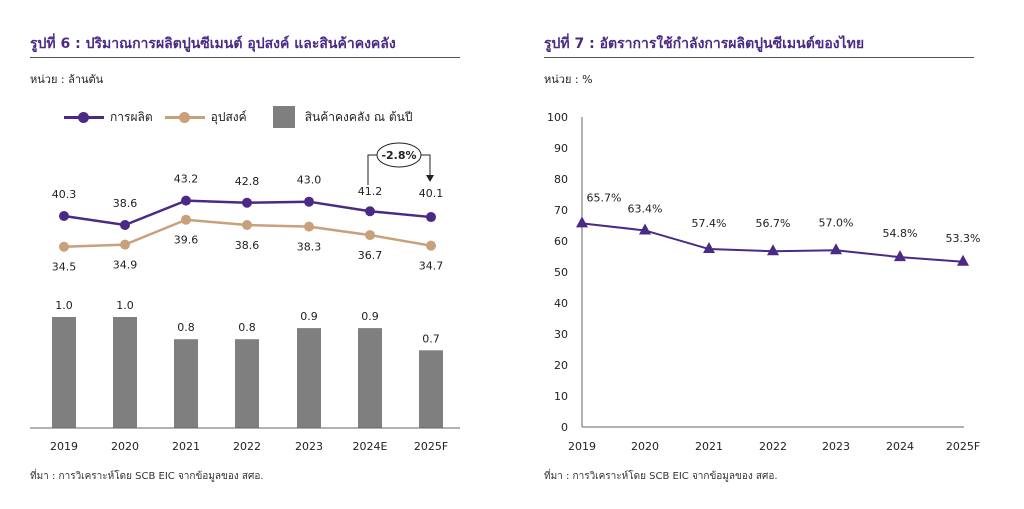 The image size is (1024, 509). Describe the element at coordinates (561, 272) in the screenshot. I see `right-y-tick-label: 50` at that location.